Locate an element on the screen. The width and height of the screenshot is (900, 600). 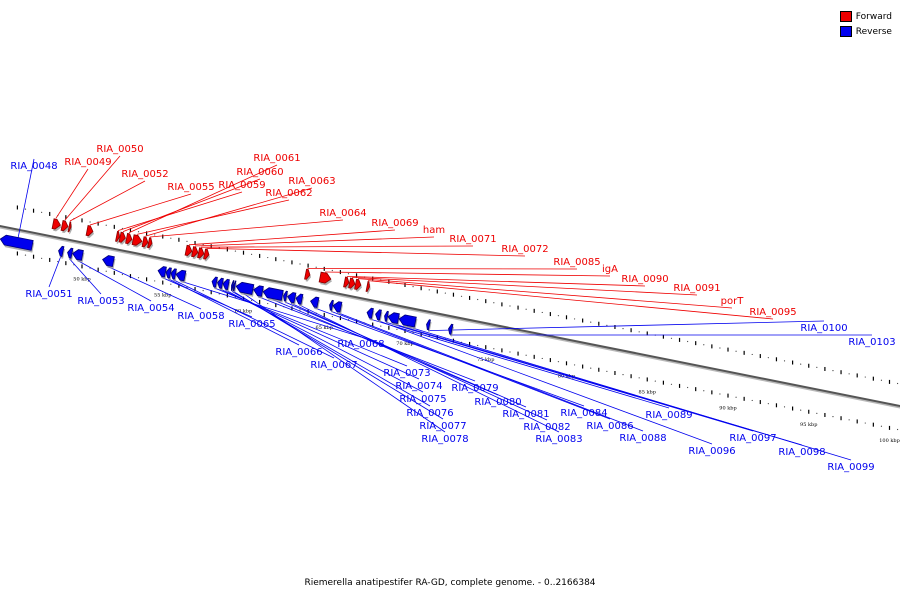
gene-label: porT is located at coordinates (733, 301).